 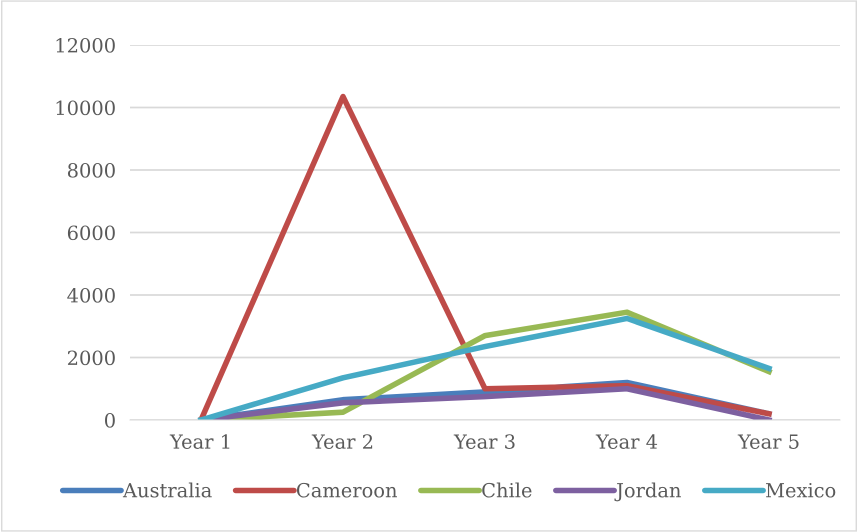 I want to click on y-tick-label: 0, so click(x=110, y=420).